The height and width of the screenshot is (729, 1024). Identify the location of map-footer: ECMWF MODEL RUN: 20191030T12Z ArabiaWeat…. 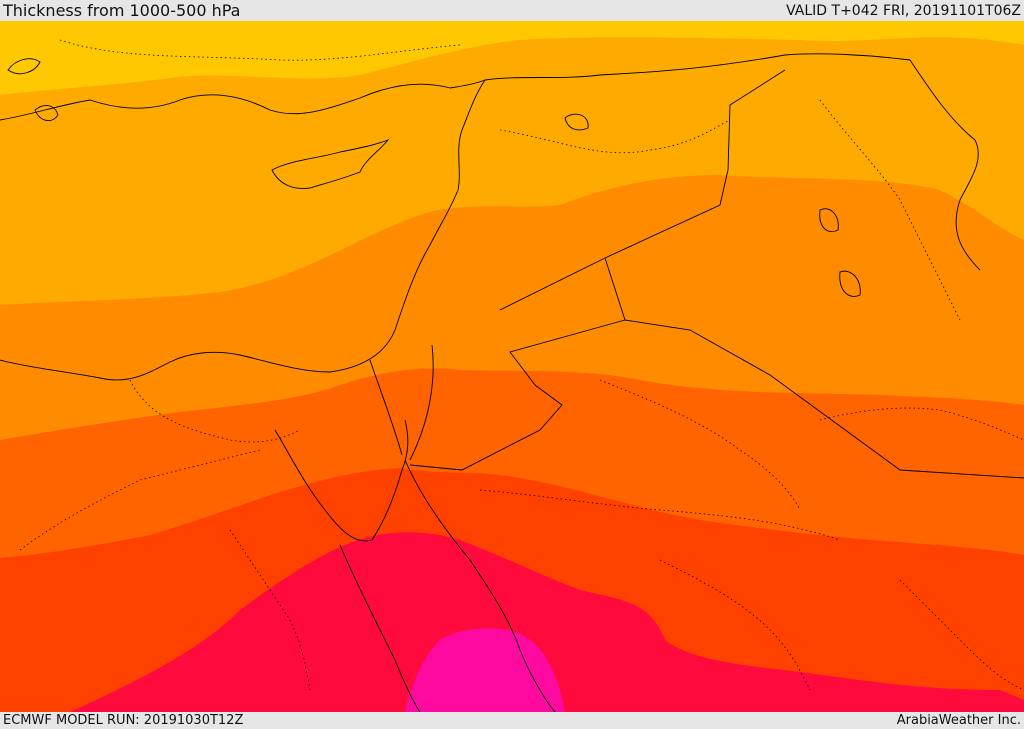
(512, 720).